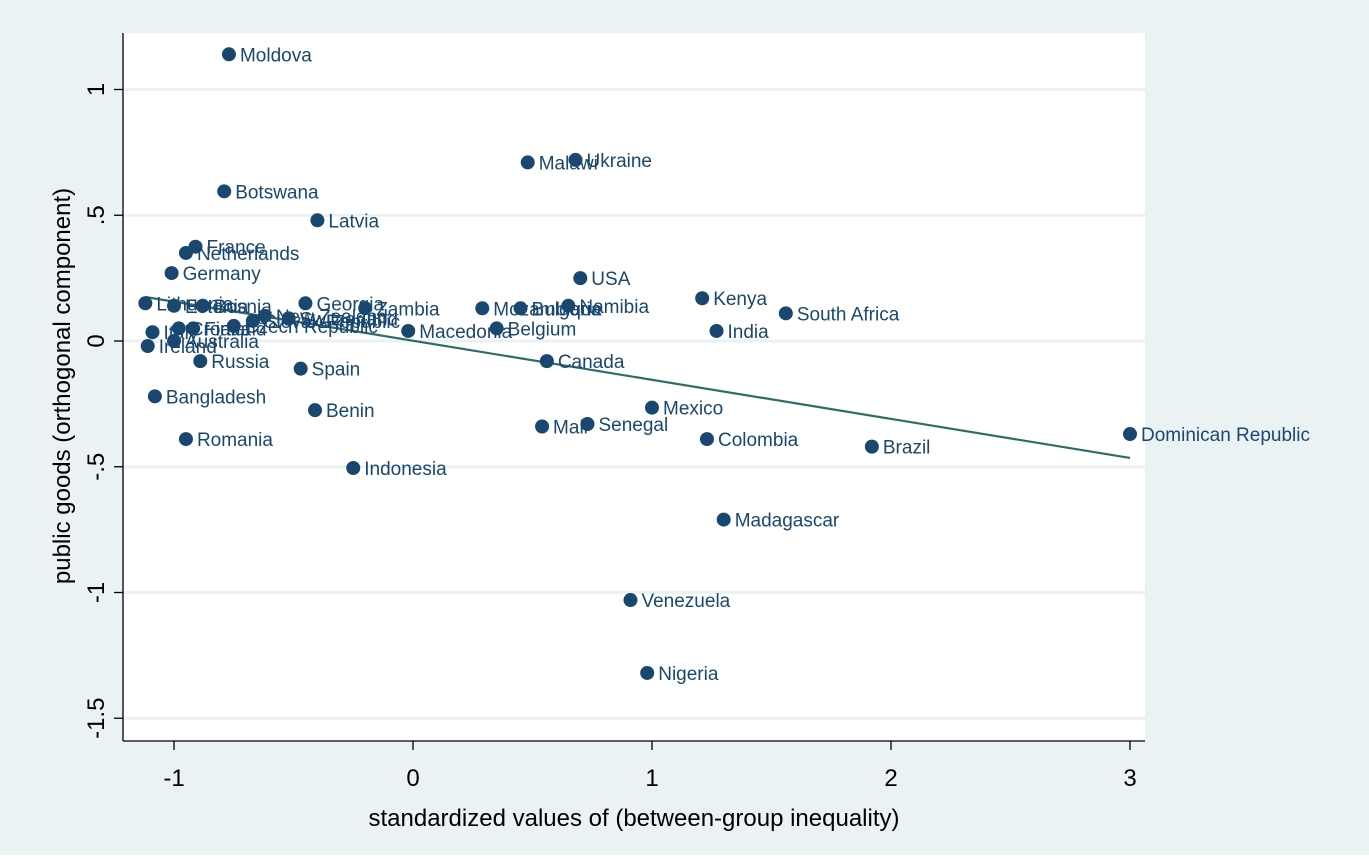  What do you see at coordinates (1129, 778) in the screenshot?
I see `x-tick-label-4: 3` at bounding box center [1129, 778].